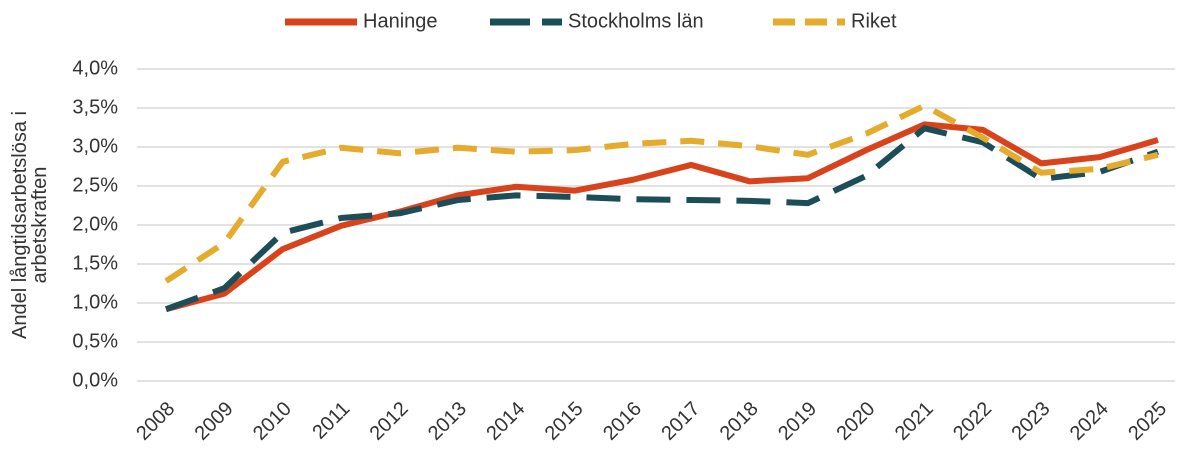  I want to click on x-tick-label: 2022, so click(972, 421).